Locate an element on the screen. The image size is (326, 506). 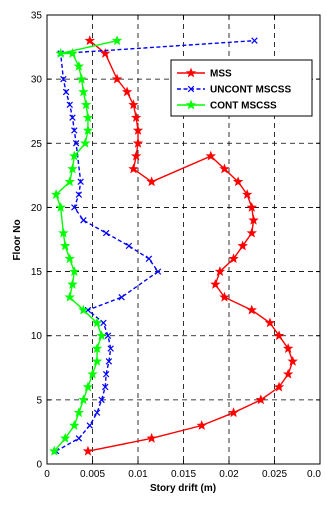
x-tick-label: 0 is located at coordinates (47, 474).